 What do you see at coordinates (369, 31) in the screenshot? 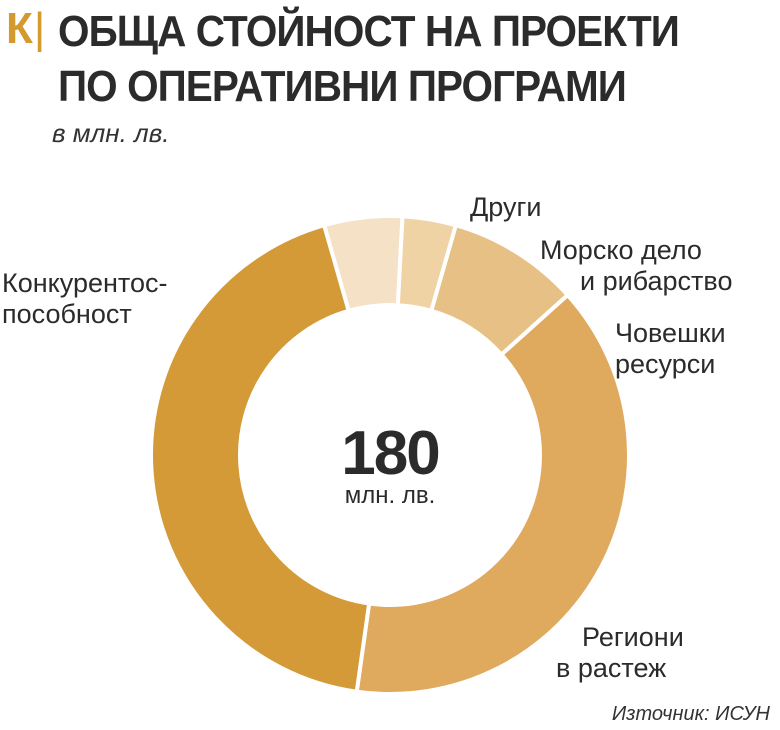
I see `title-line-1: ОБЩА СТОЙНОСТ НА ПРОЕКТИ` at bounding box center [369, 31].